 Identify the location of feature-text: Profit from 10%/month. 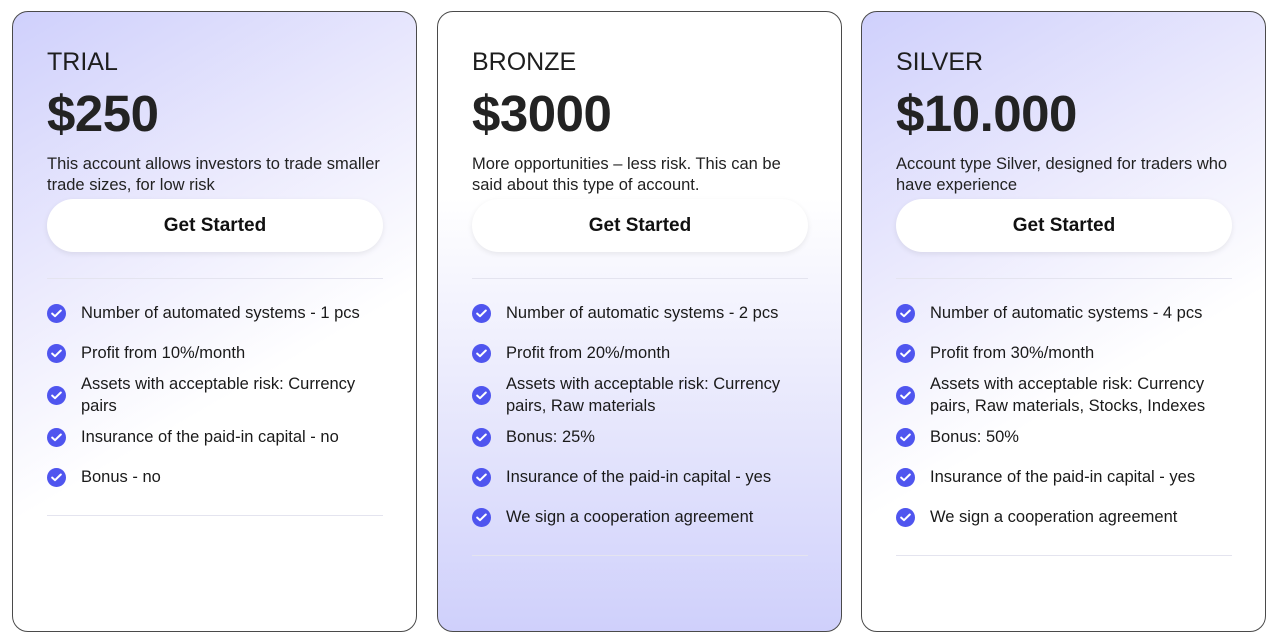
(163, 353).